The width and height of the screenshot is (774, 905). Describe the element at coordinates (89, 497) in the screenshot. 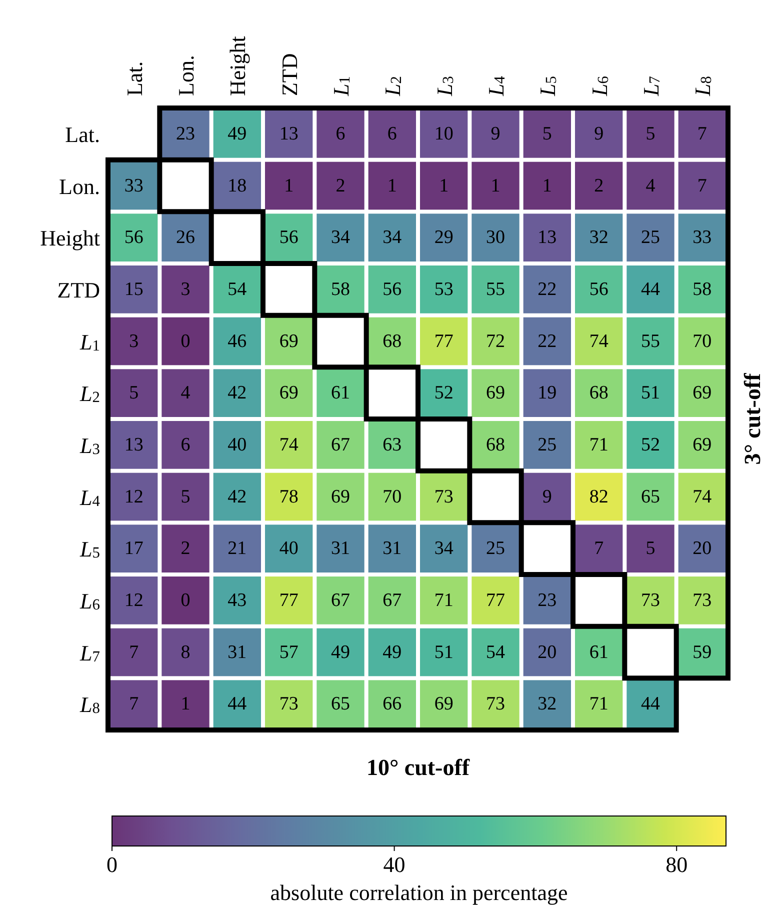

I see `y-tick-label: L$_{4}$` at that location.